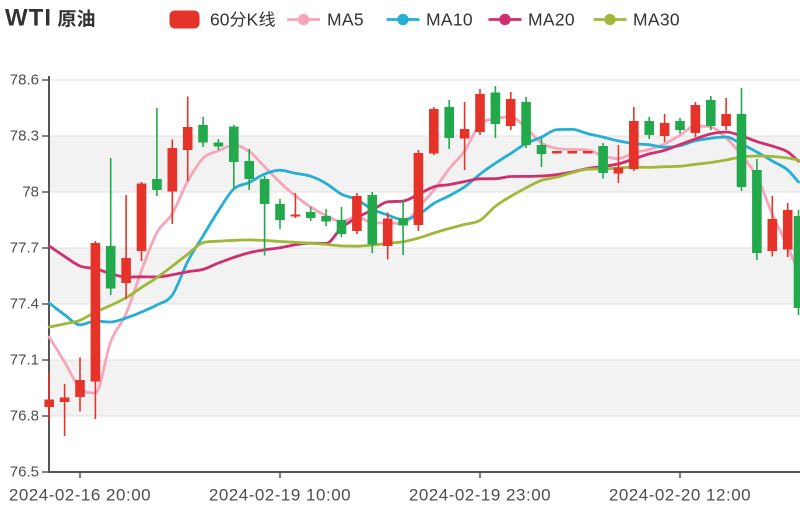 This screenshot has width=800, height=511. What do you see at coordinates (28, 18) in the screenshot?
I see `svg-text: WTI` at bounding box center [28, 18].